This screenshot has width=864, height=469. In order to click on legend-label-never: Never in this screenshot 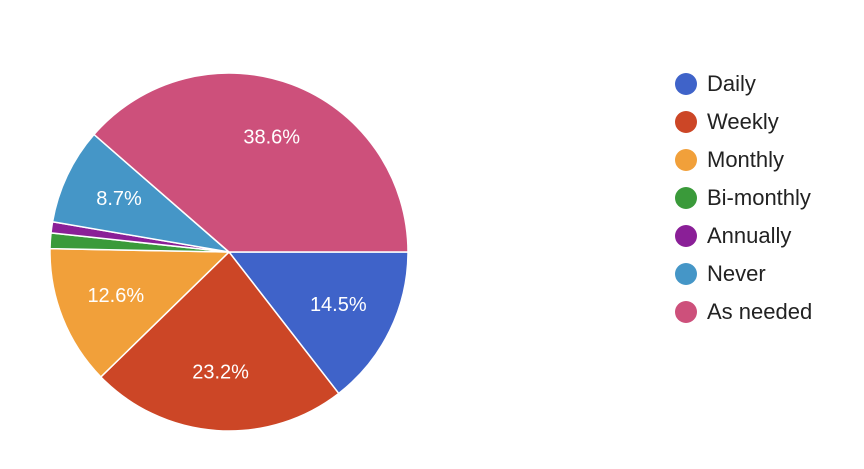, I will do `click(736, 273)`.